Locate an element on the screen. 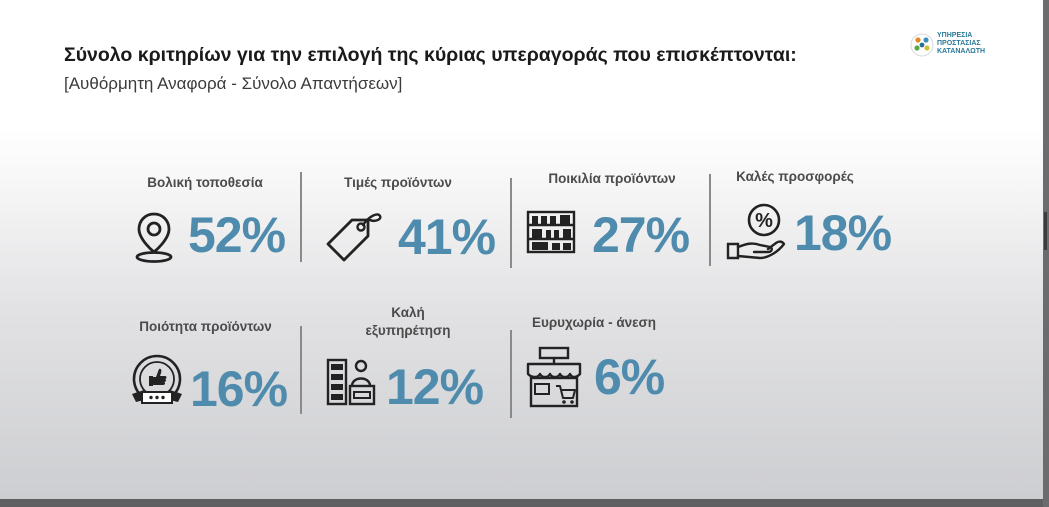  stat-label-line1: Καλή is located at coordinates (408, 312).